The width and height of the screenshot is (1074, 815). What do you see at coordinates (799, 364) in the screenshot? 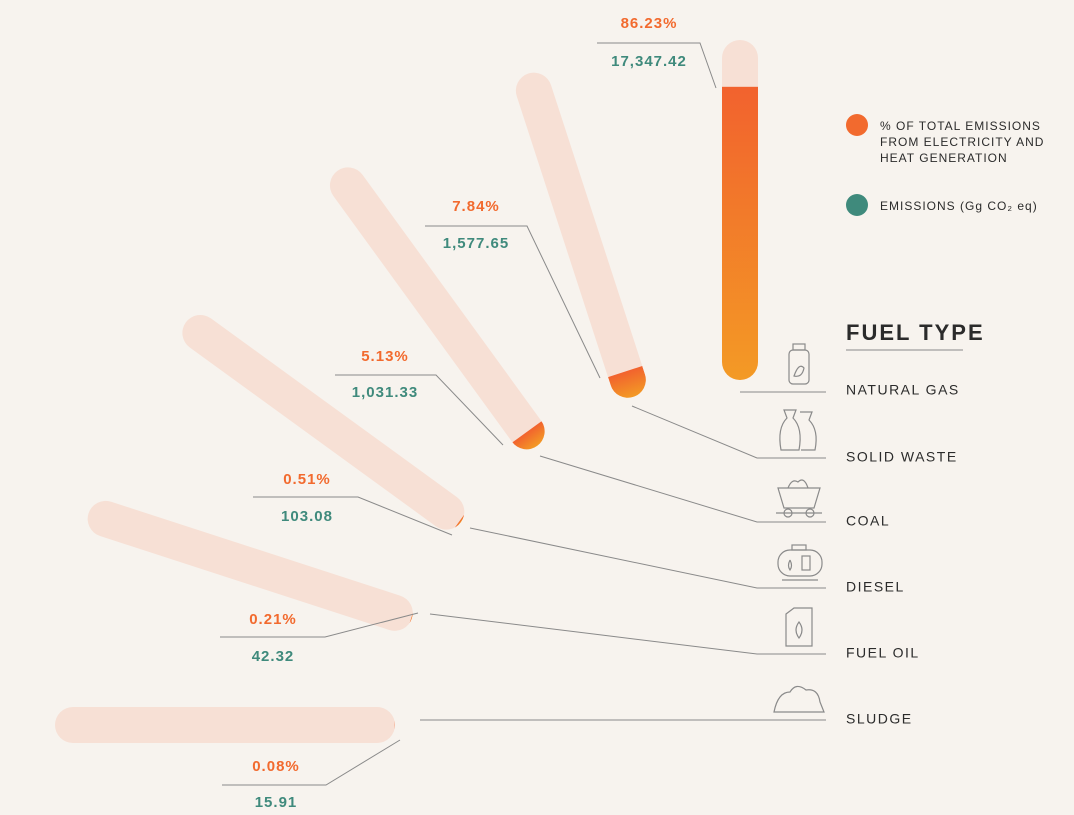
I see `icon-natural-gas` at bounding box center [799, 364].